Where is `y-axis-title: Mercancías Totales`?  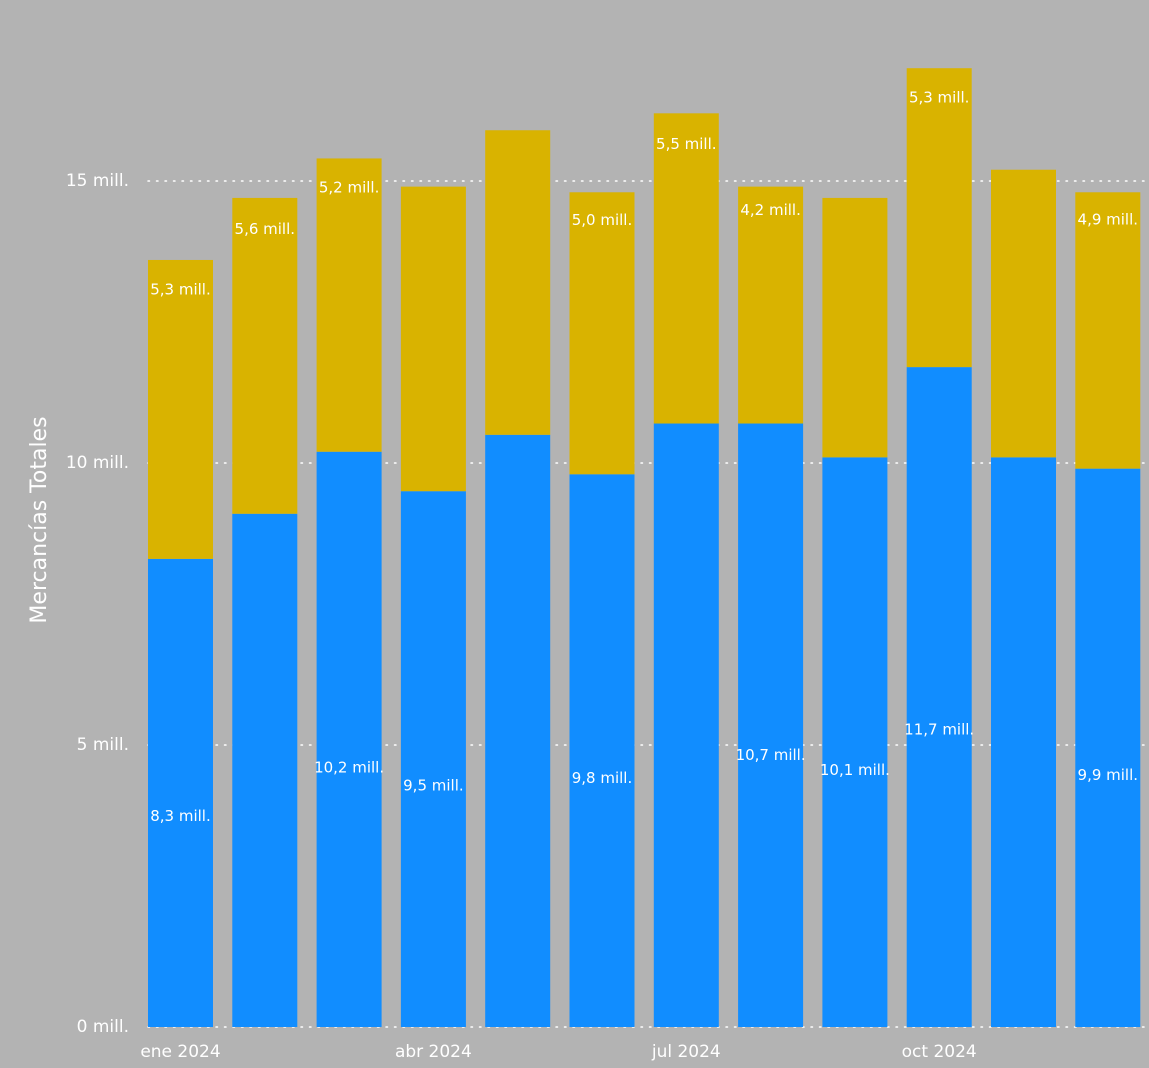
y-axis-title: Mercancías Totales is located at coordinates (39, 519).